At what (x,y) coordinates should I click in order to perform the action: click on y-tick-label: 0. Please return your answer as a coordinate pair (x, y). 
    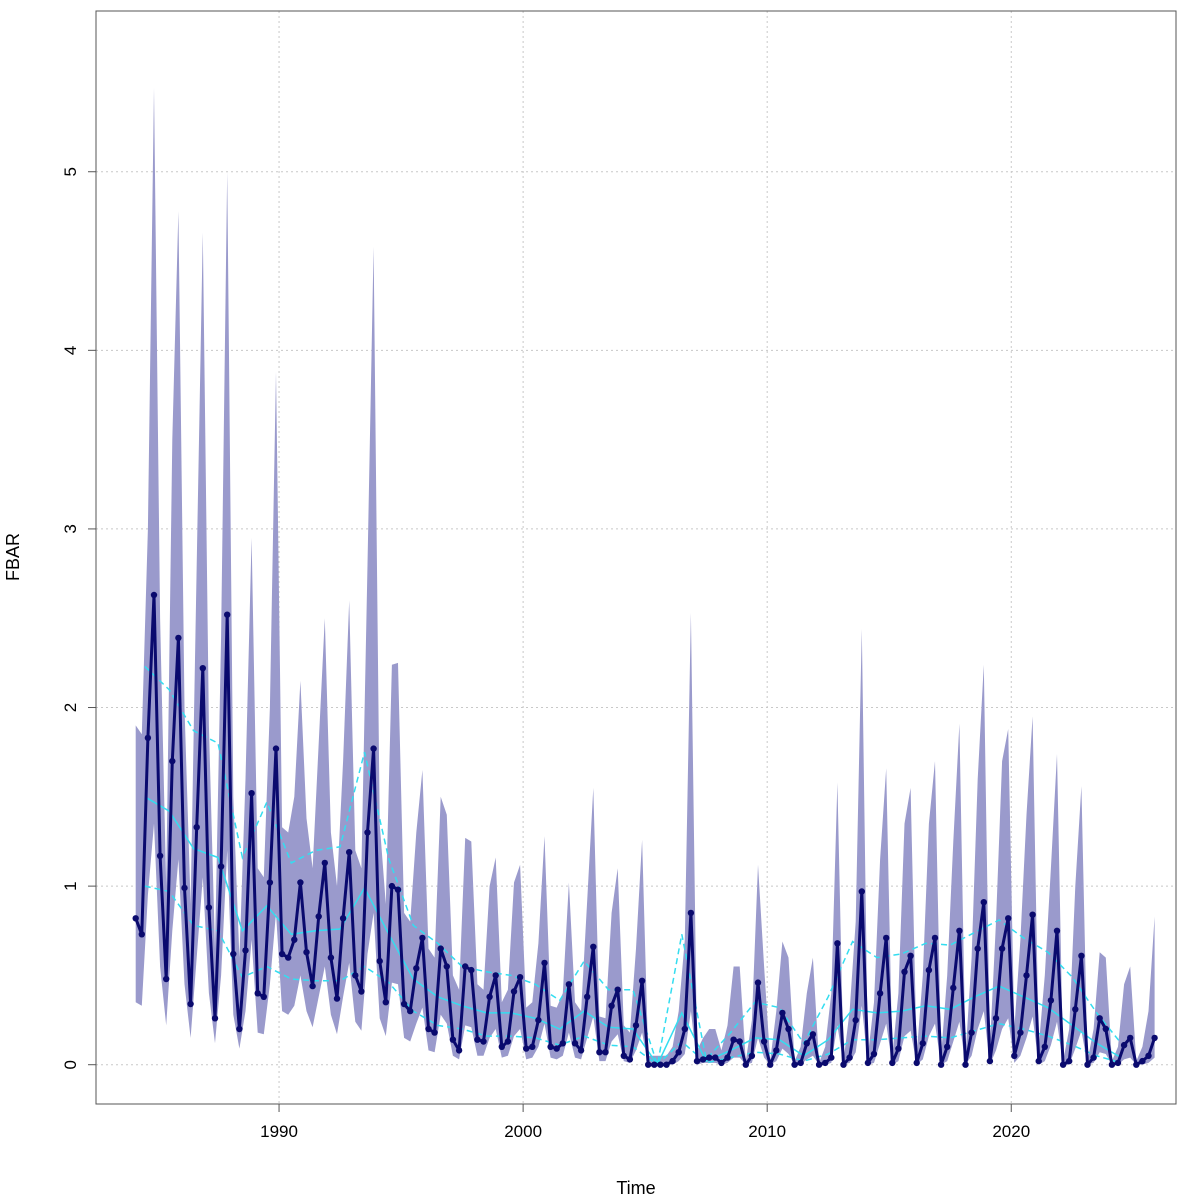
    Looking at the image, I should click on (70, 1064).